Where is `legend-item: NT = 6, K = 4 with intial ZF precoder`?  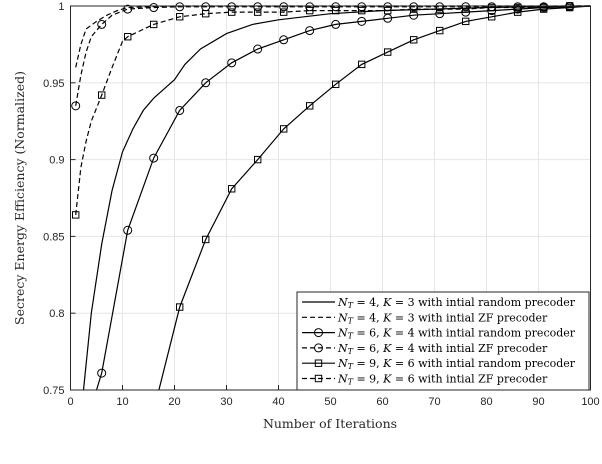
legend-item: NT = 6, K = 4 with intial ZF precoder is located at coordinates (425, 349).